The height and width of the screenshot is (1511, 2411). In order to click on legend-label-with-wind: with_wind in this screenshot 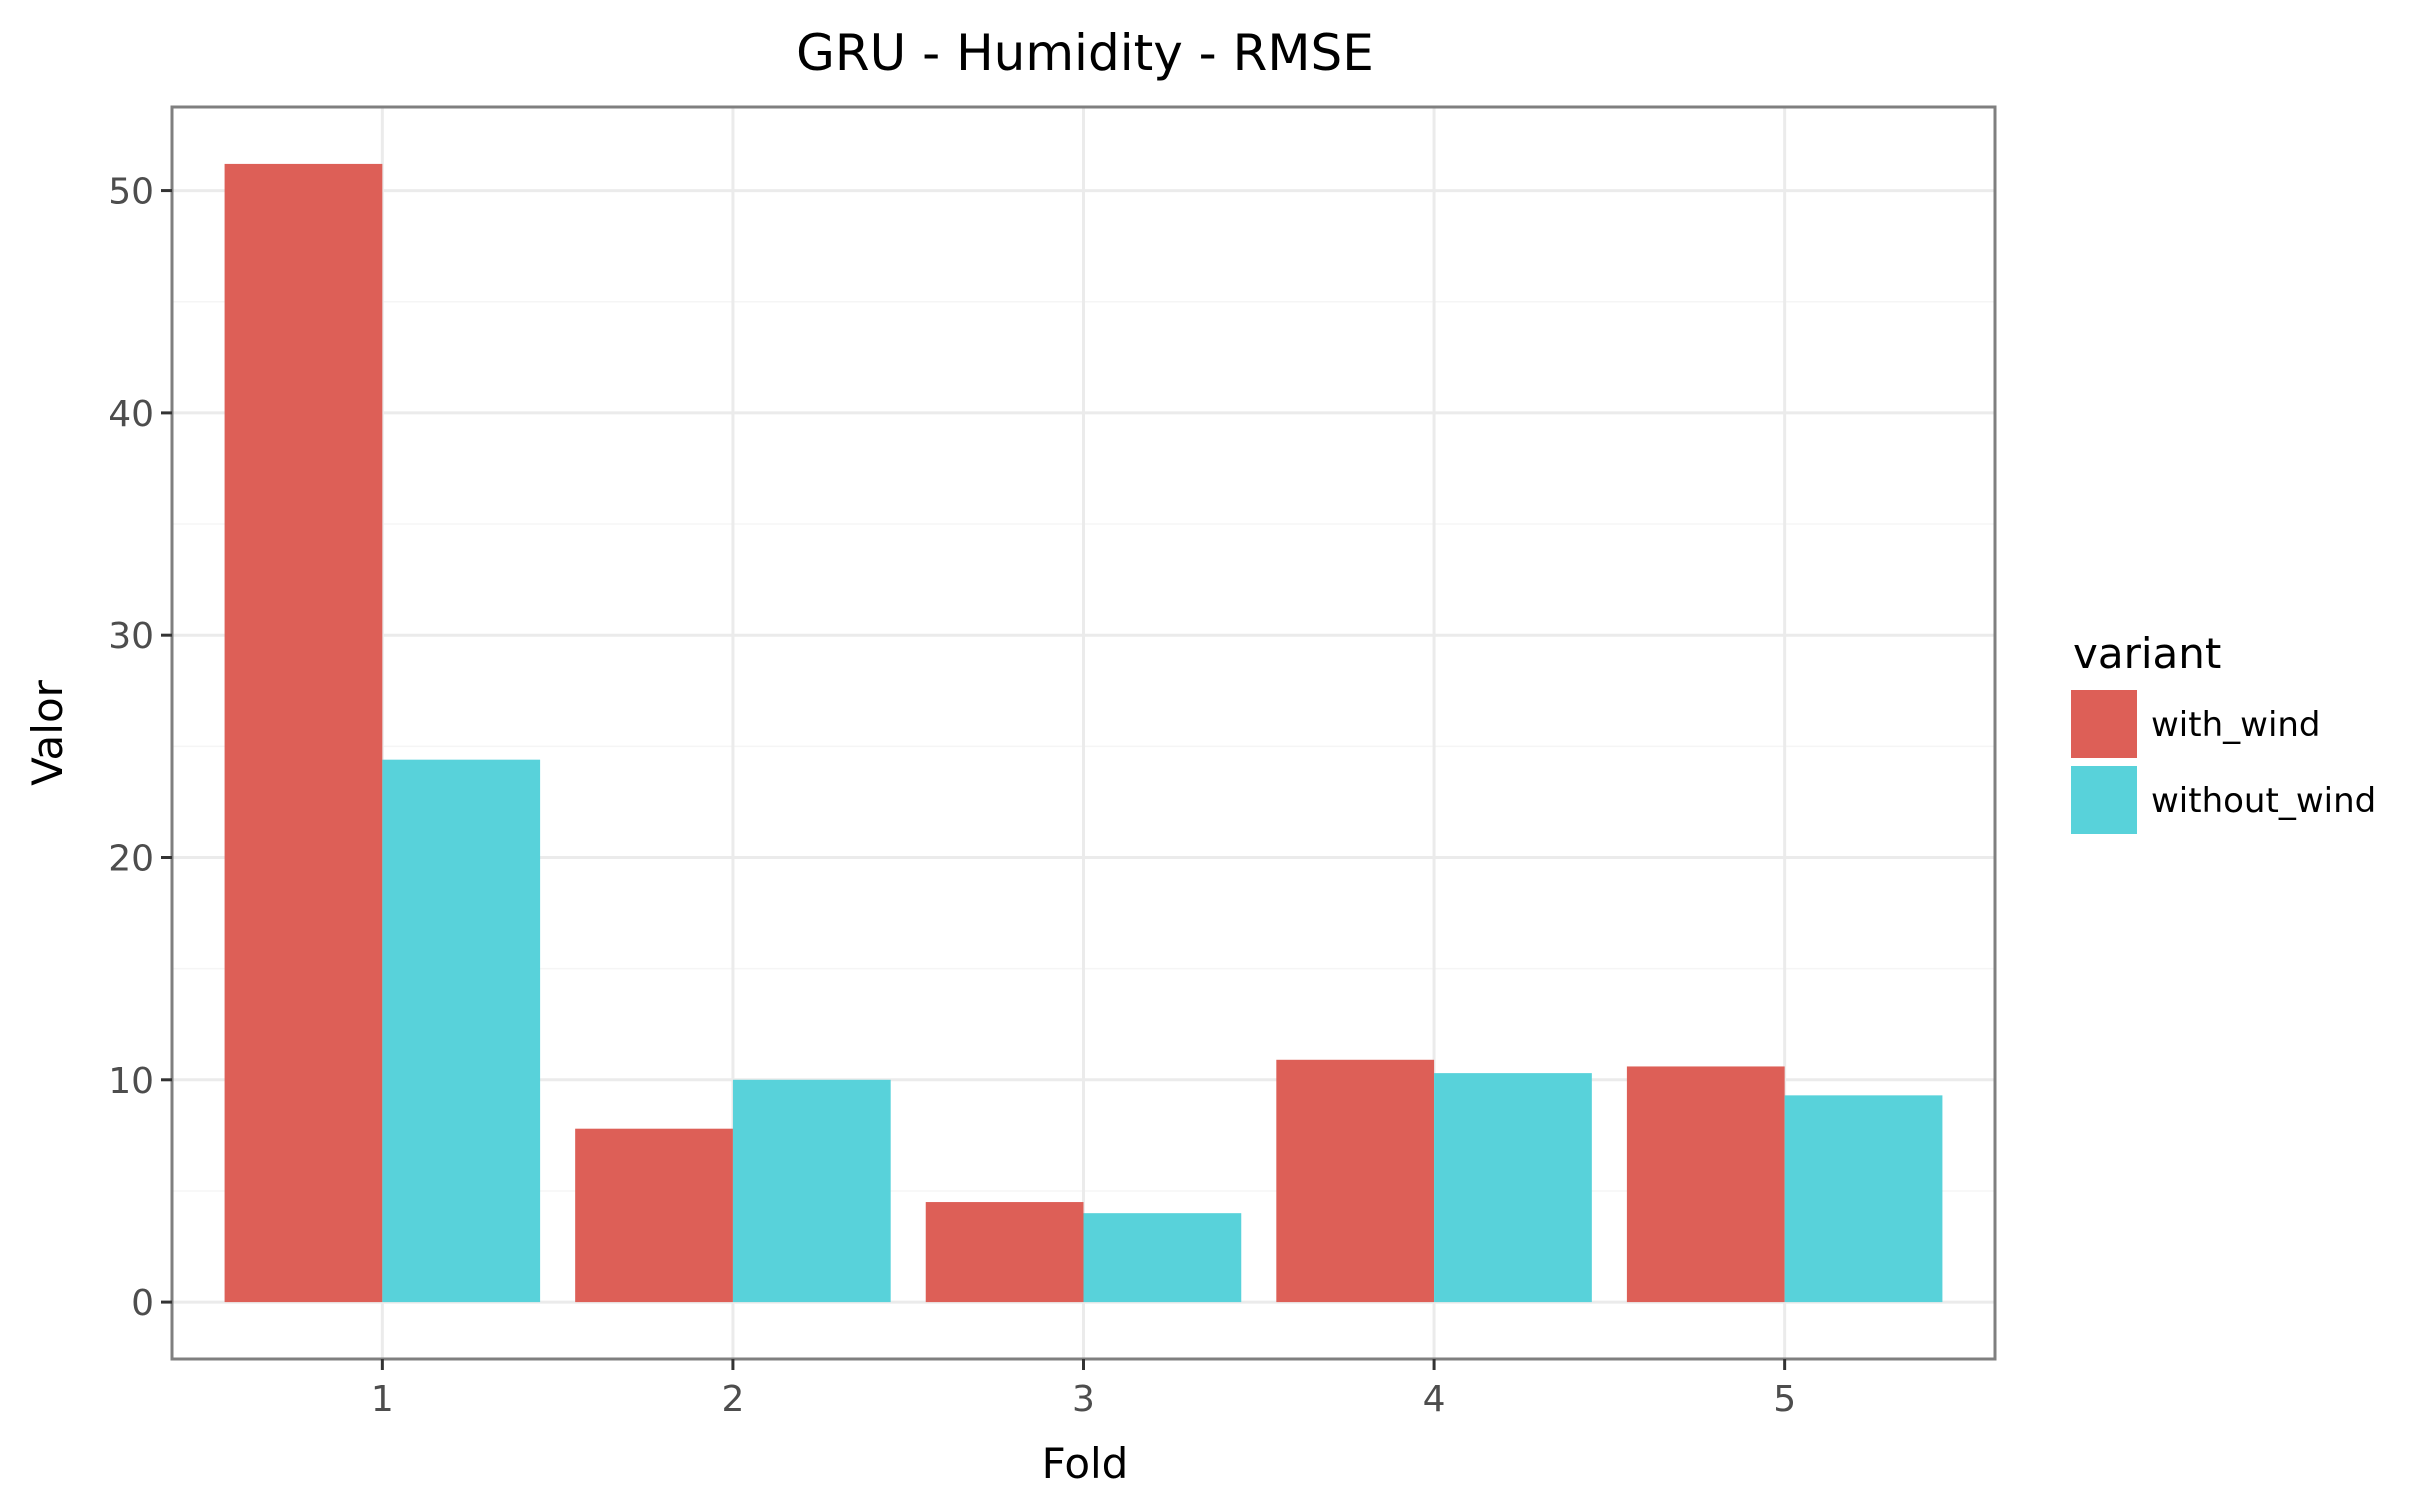, I will do `click(2236, 725)`.